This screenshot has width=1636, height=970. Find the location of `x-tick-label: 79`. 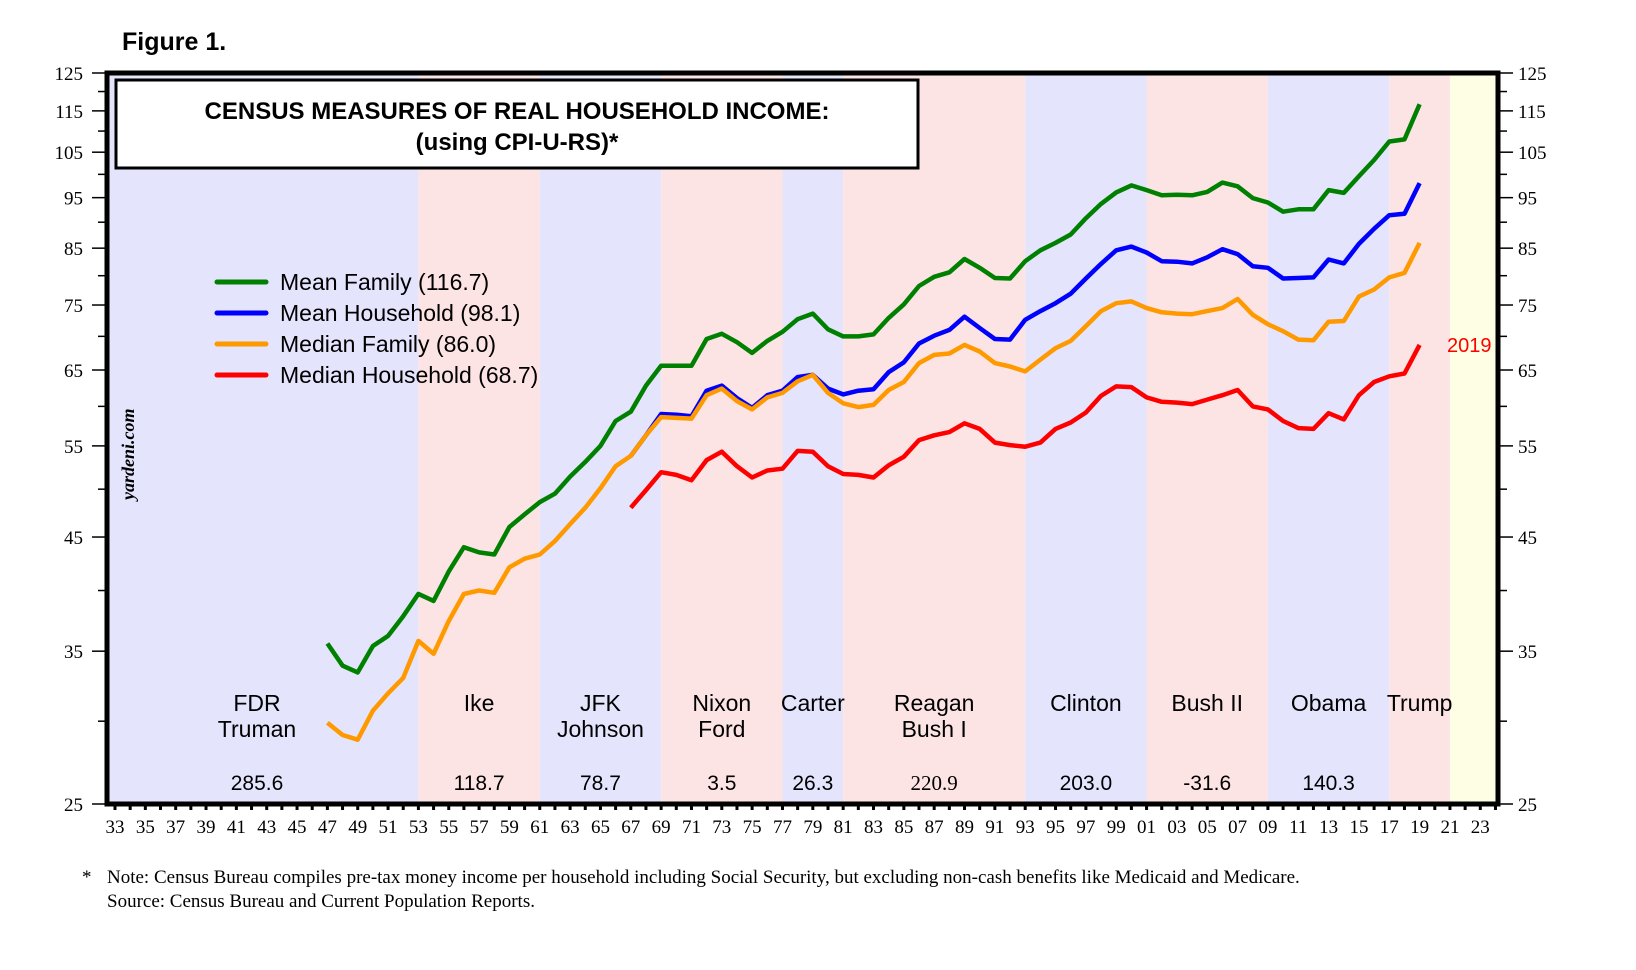

x-tick-label: 79 is located at coordinates (812, 827).